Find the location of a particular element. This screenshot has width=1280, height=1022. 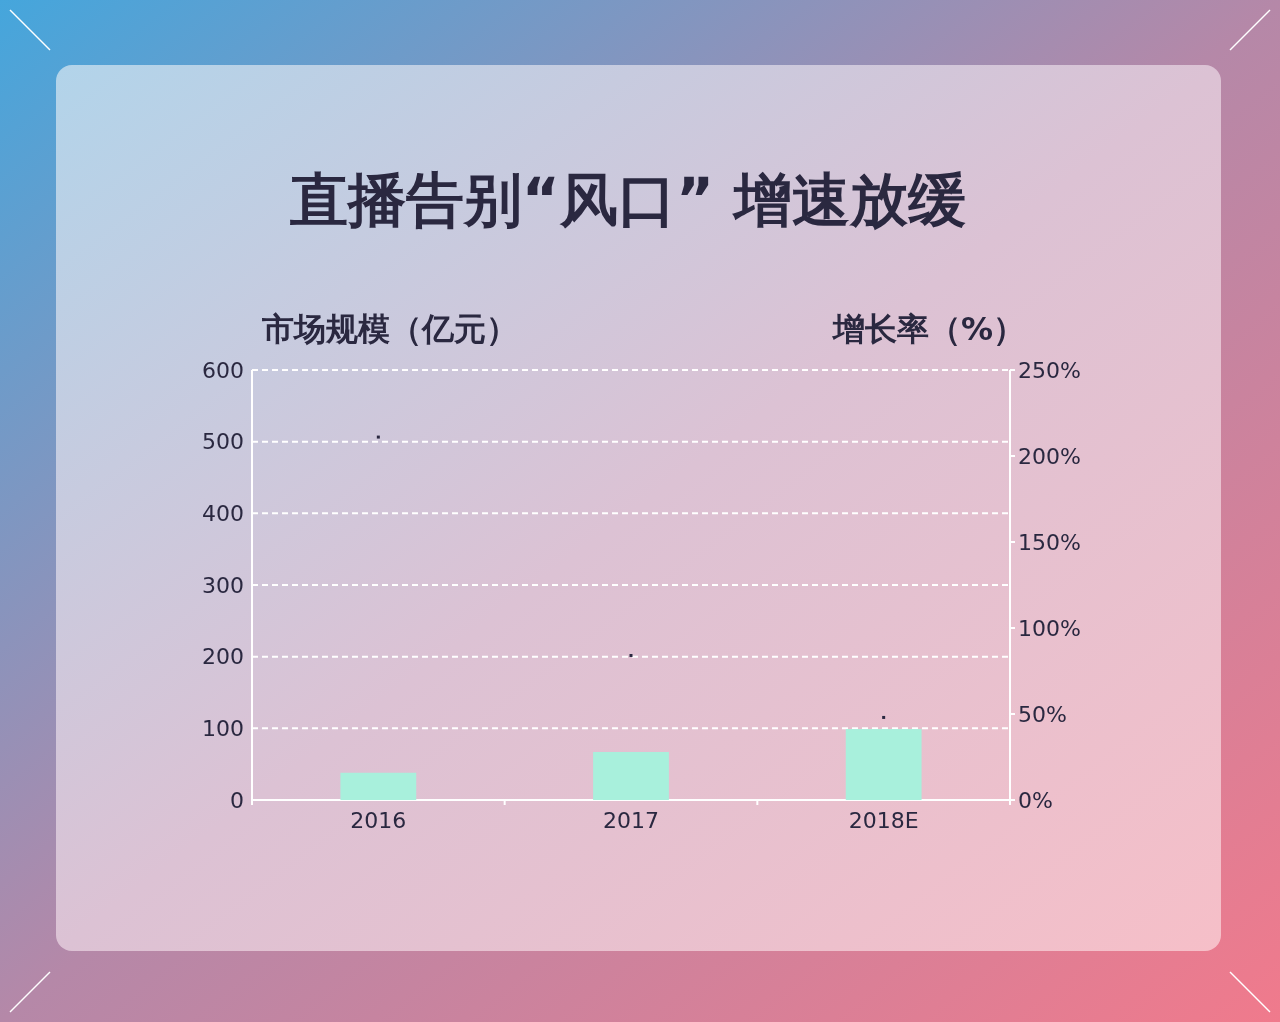

y-tick-label: 200 is located at coordinates (223, 657).